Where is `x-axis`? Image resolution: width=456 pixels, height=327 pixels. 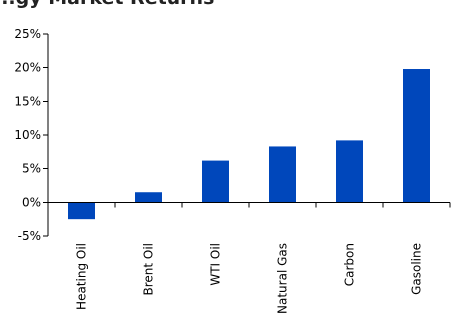 x-axis is located at coordinates (249, 204).